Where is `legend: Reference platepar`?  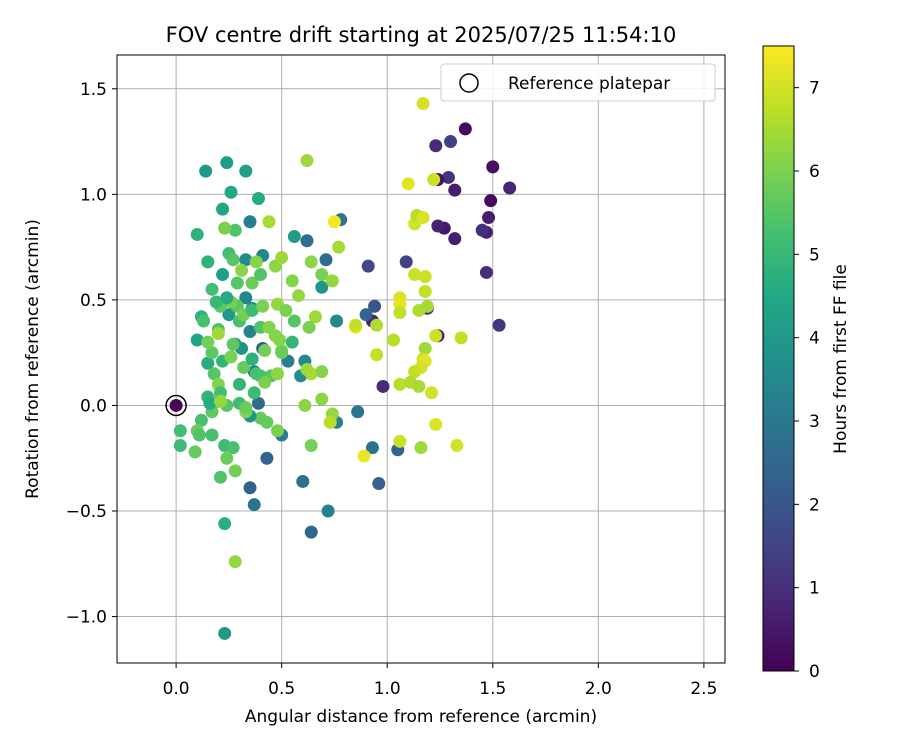 legend: Reference platepar is located at coordinates (578, 82).